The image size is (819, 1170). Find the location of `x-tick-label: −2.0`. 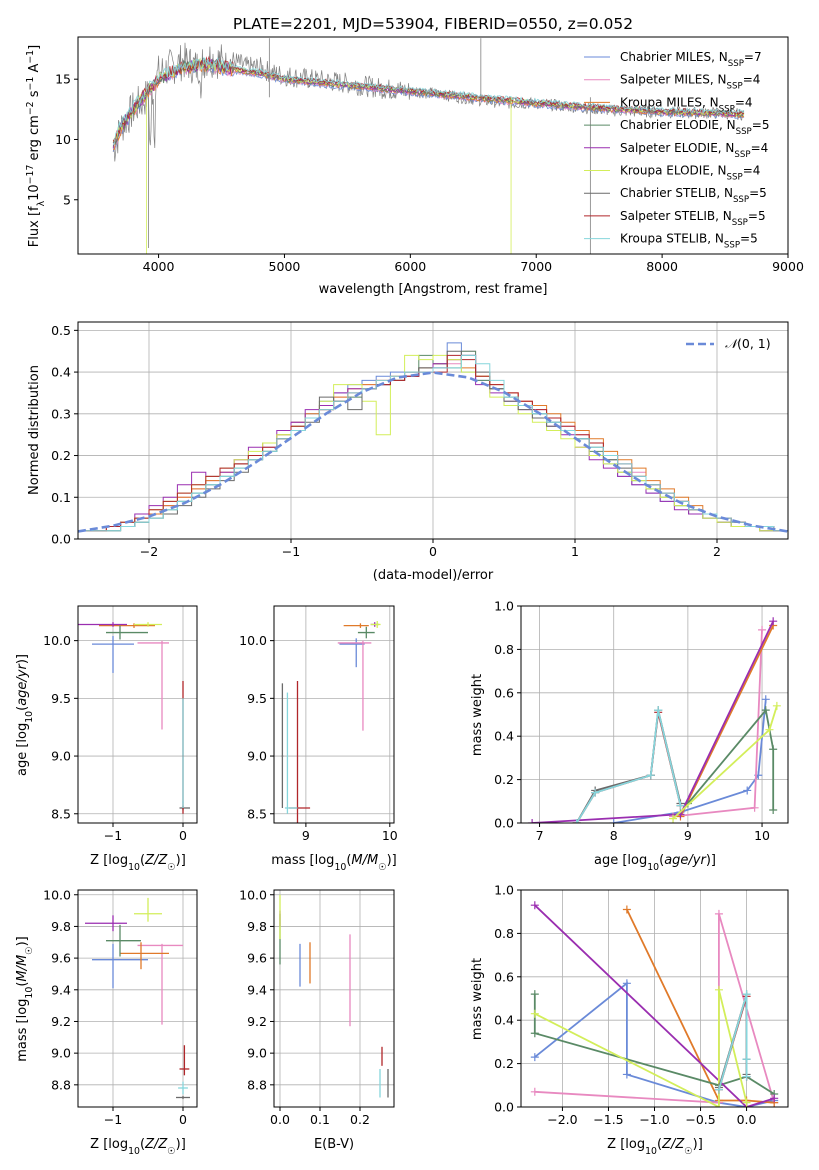

x-tick-label: −2.0 is located at coordinates (562, 1119).